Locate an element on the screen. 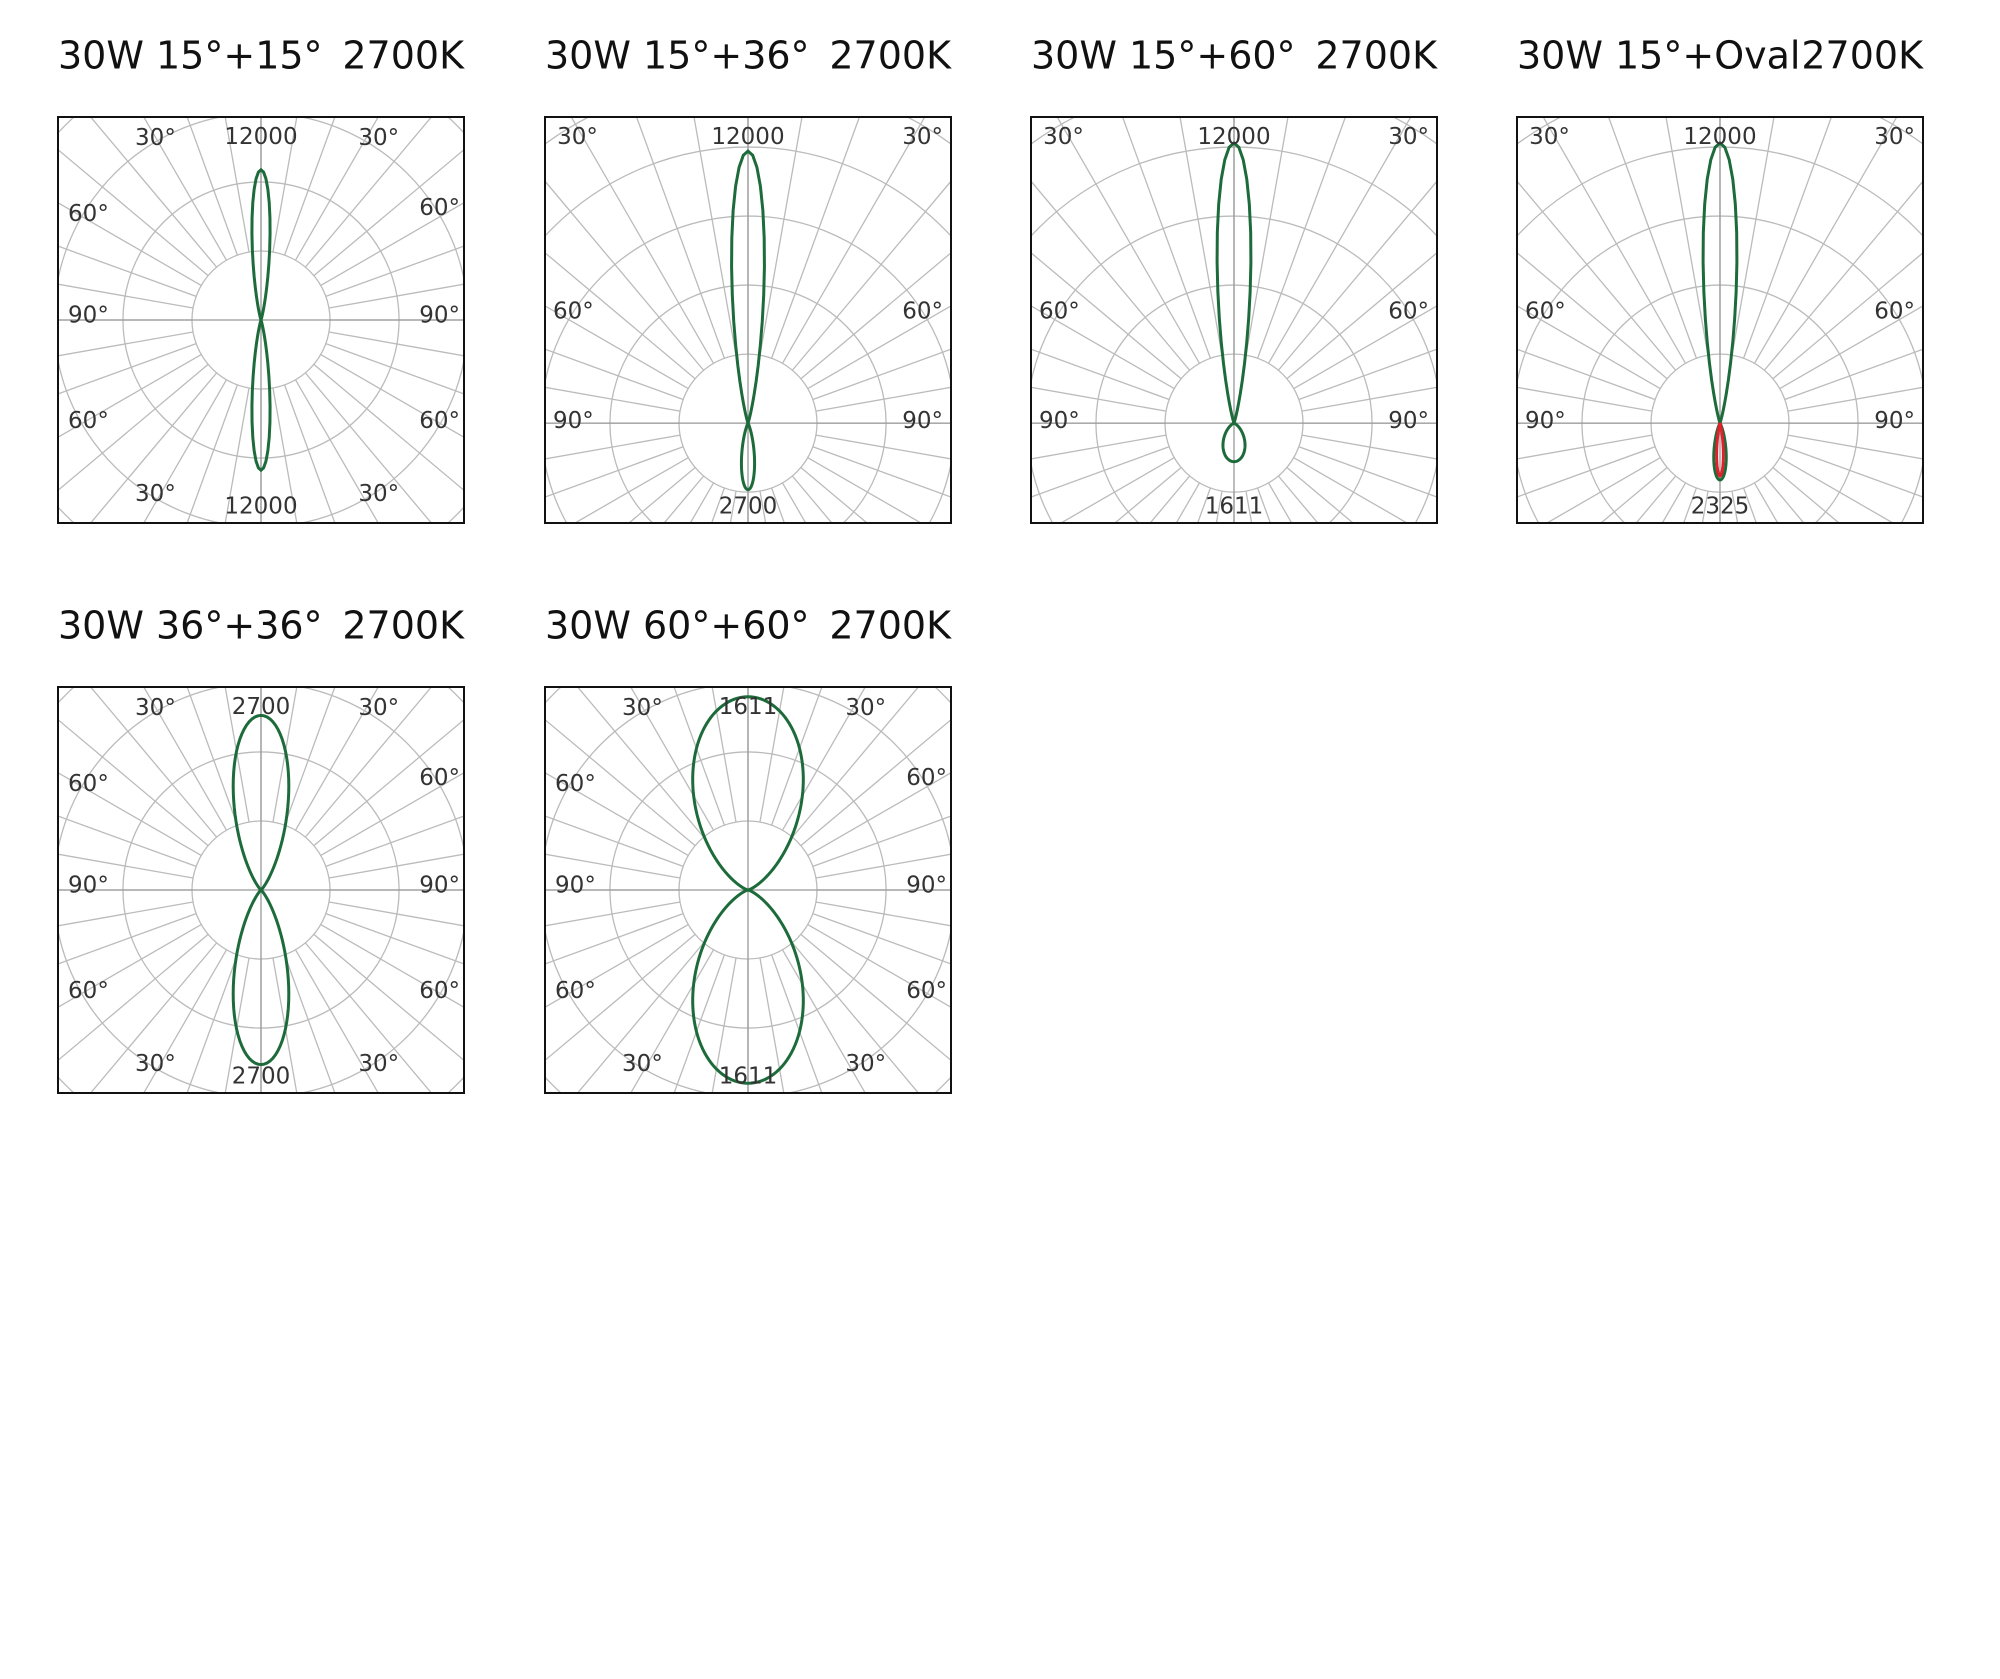 This screenshot has width=2000, height=1679. panel-title: 30W 60°+60° is located at coordinates (677, 626).